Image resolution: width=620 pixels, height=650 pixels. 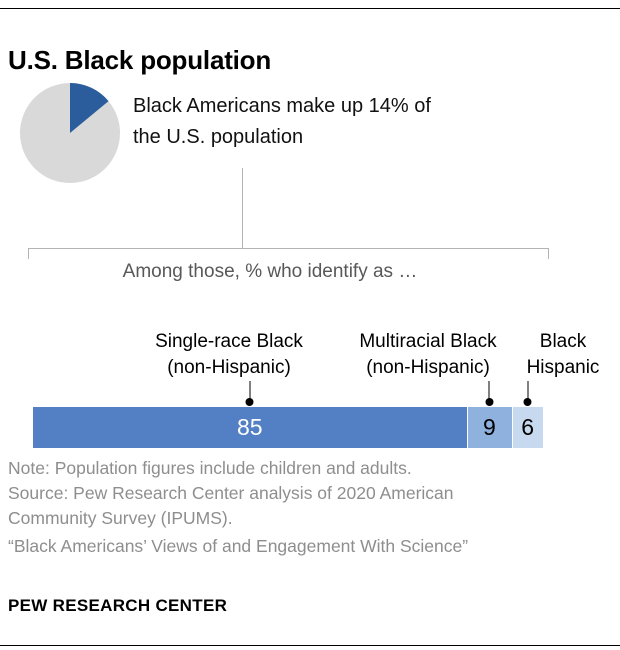 I want to click on top-rule, so click(x=310, y=8).